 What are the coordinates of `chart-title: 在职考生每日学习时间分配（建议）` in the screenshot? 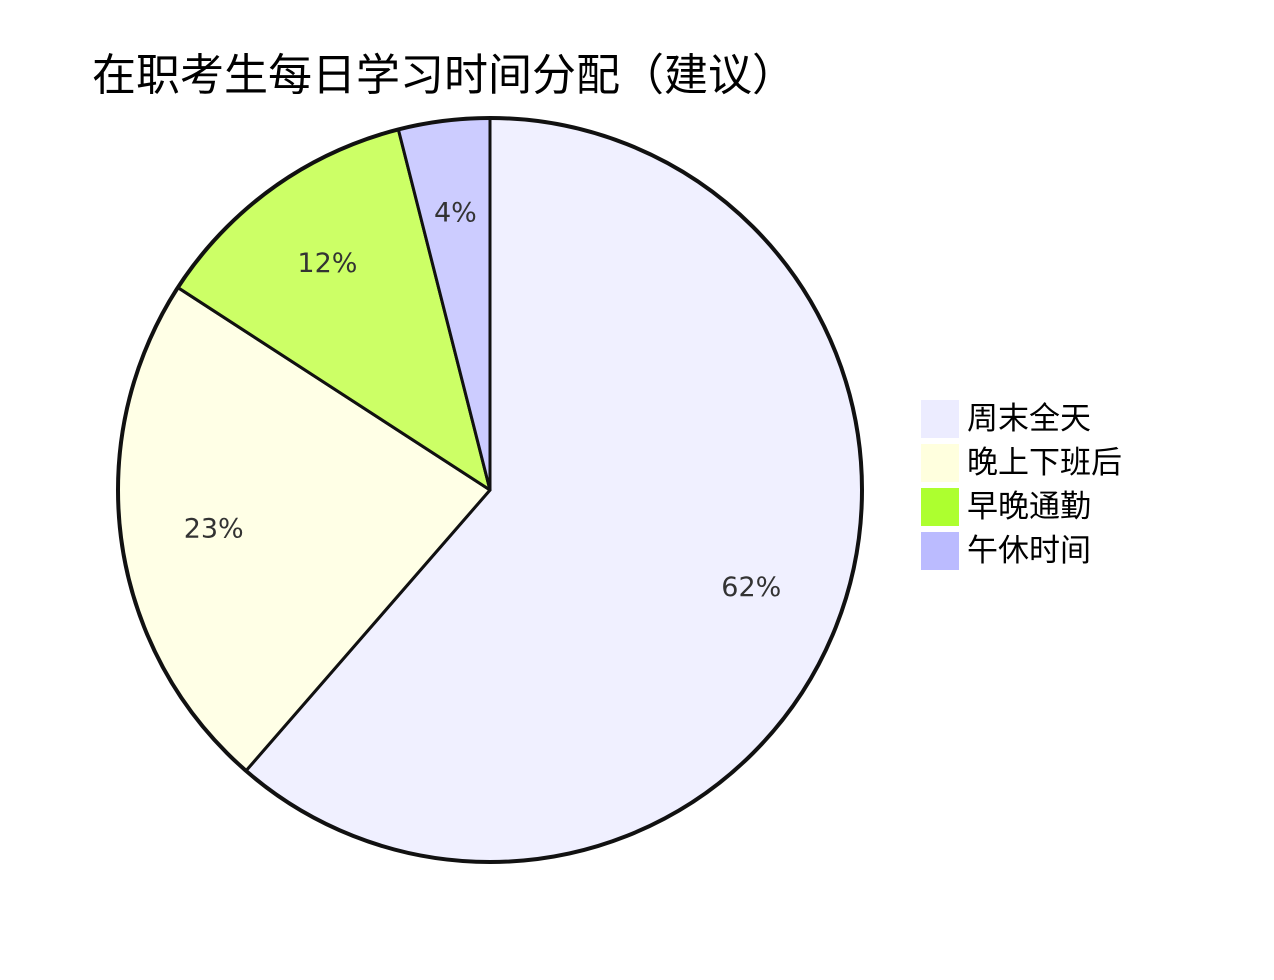 It's located at (444, 75).